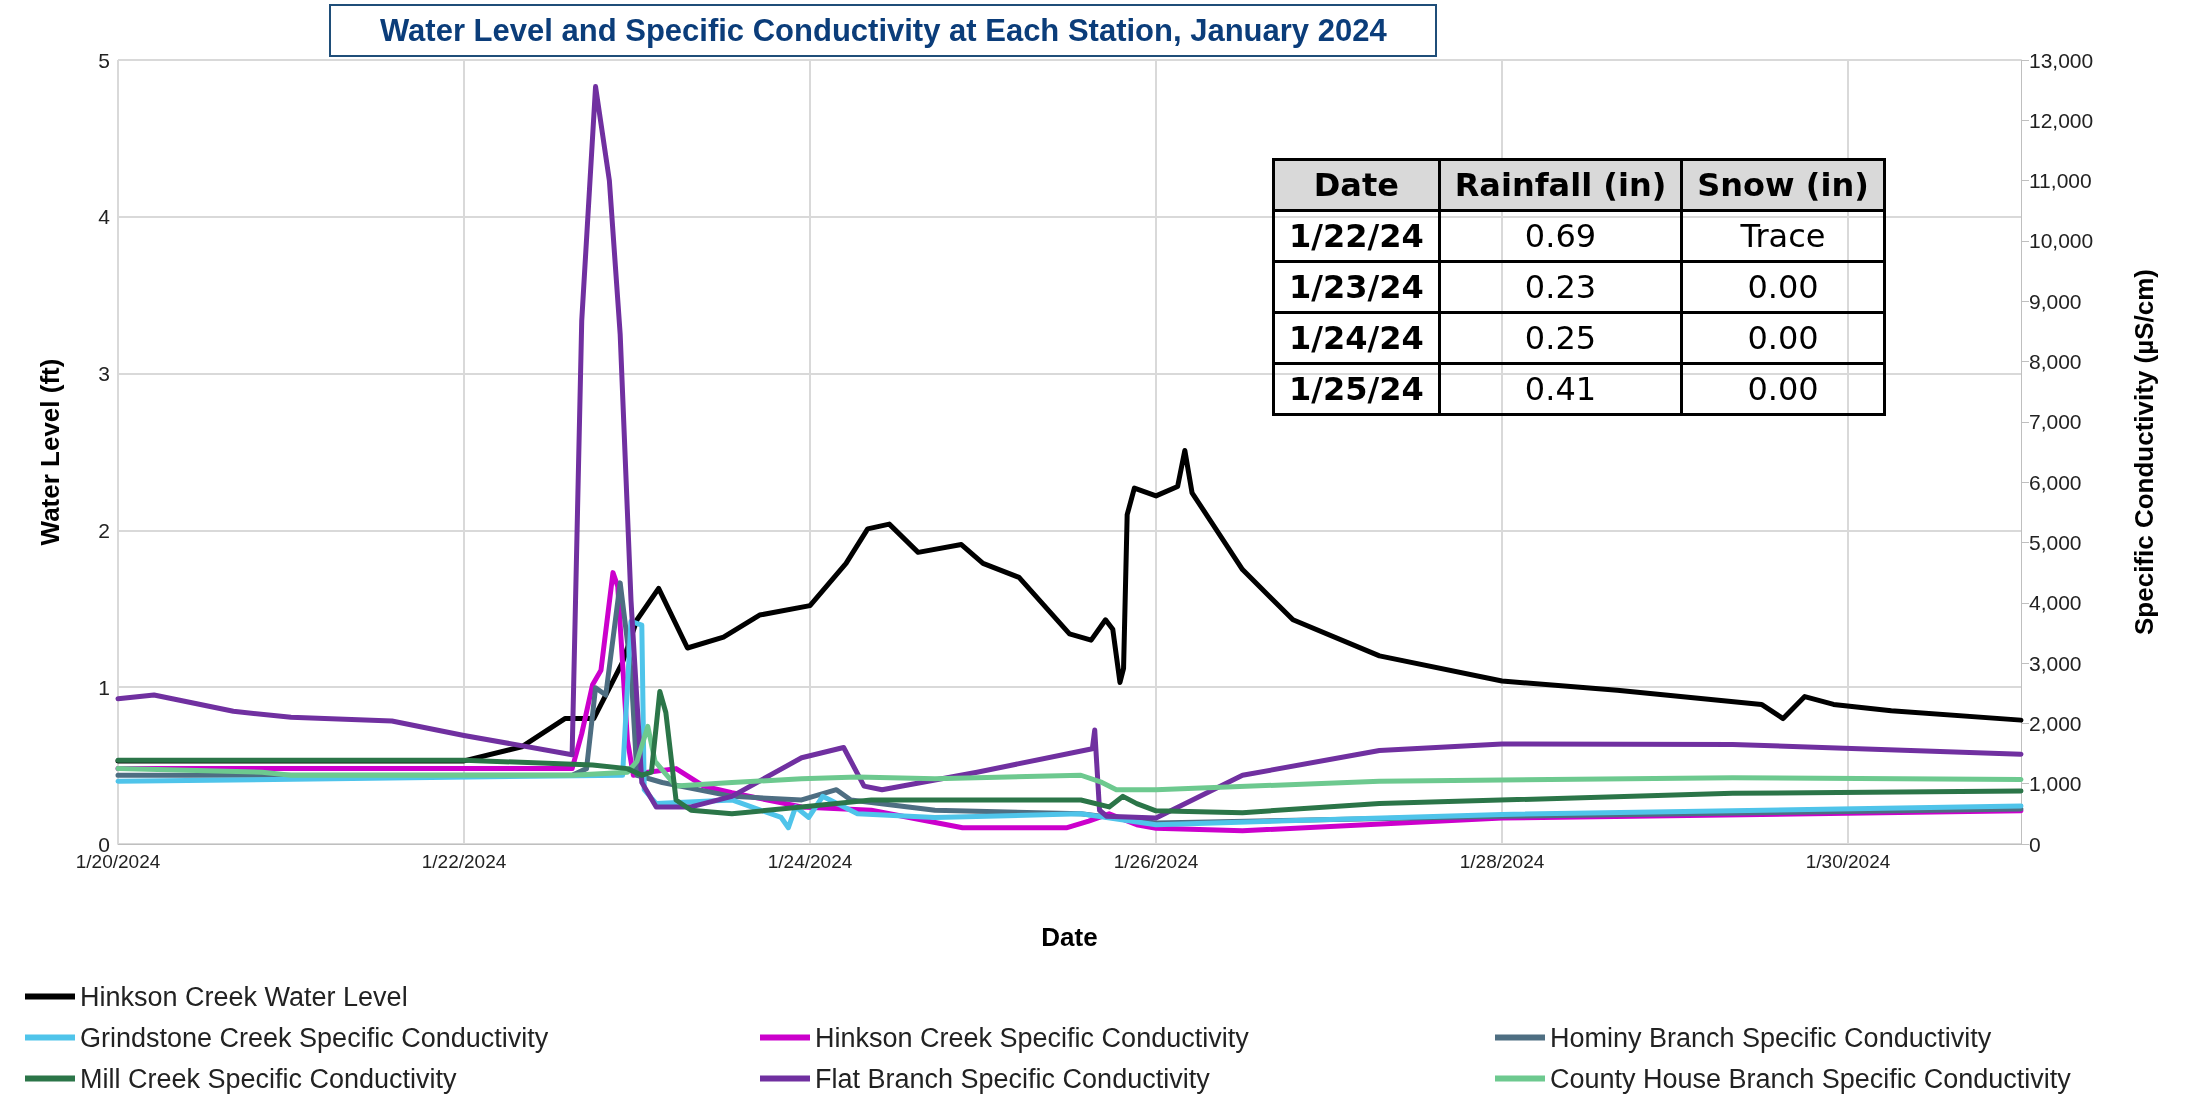  Describe the element at coordinates (2055, 603) in the screenshot. I see `y2-tick-label: 4,000` at that location.